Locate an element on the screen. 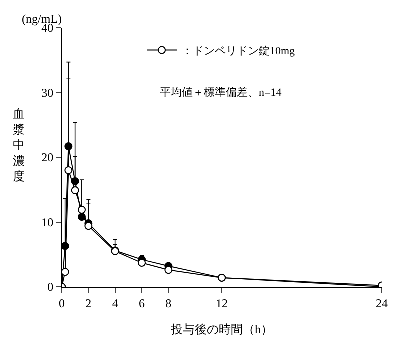 This screenshot has height=346, width=400. x-tick-label: 2 is located at coordinates (89, 303).